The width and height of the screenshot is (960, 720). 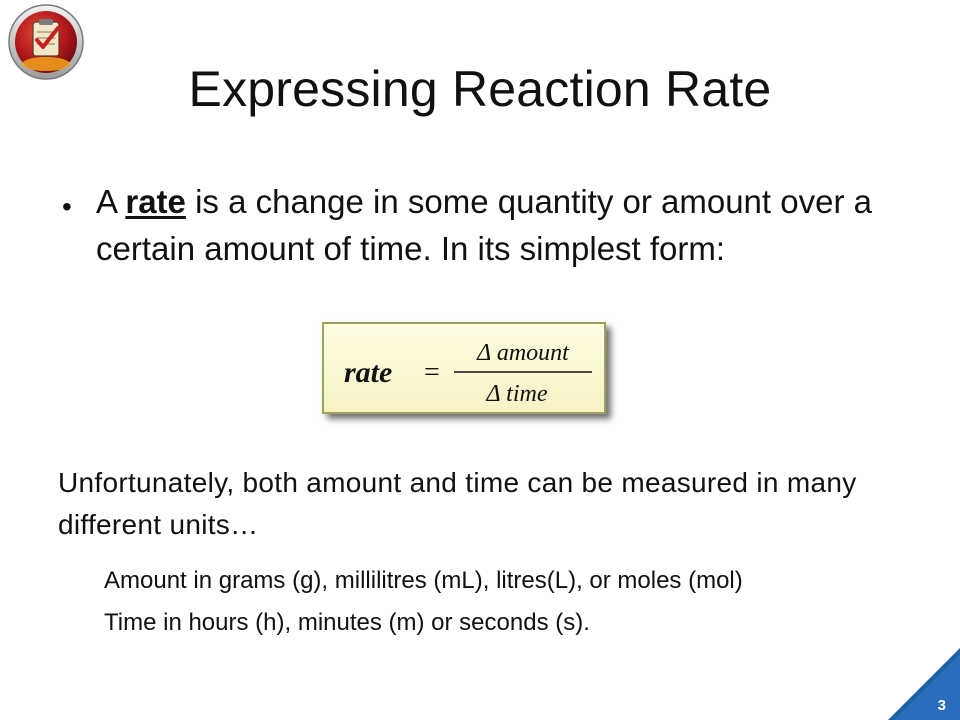 I want to click on formula-box: rate = Δ amount Δ time, so click(x=464, y=368).